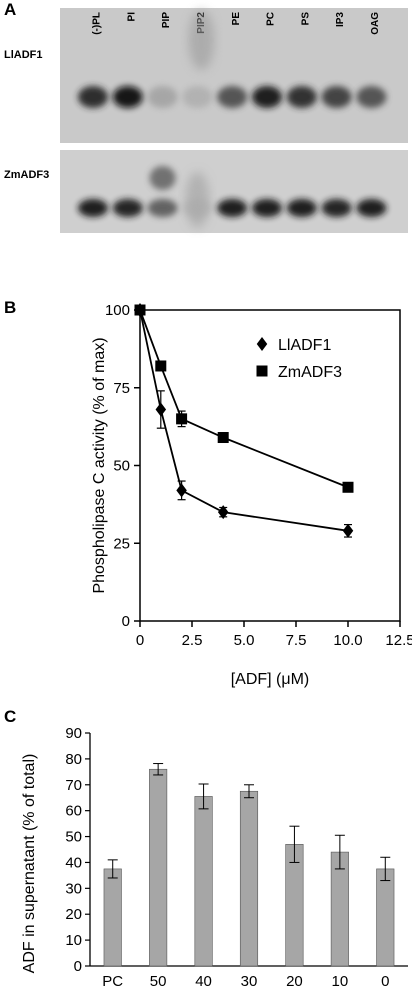 The height and width of the screenshot is (991, 412). Describe the element at coordinates (73, 888) in the screenshot. I see `y-tick-label: 30` at that location.